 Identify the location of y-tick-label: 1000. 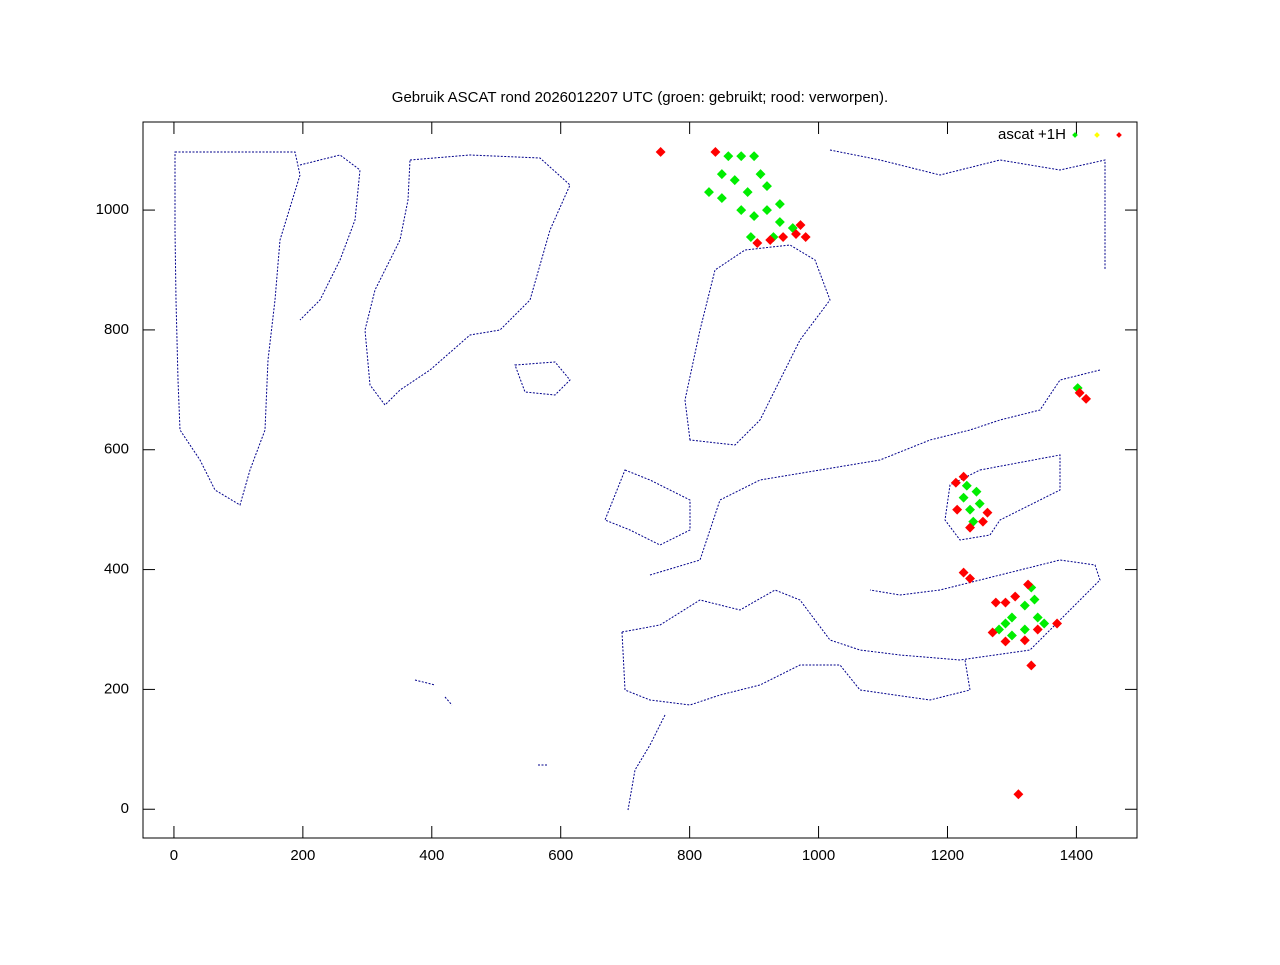
(112, 209).